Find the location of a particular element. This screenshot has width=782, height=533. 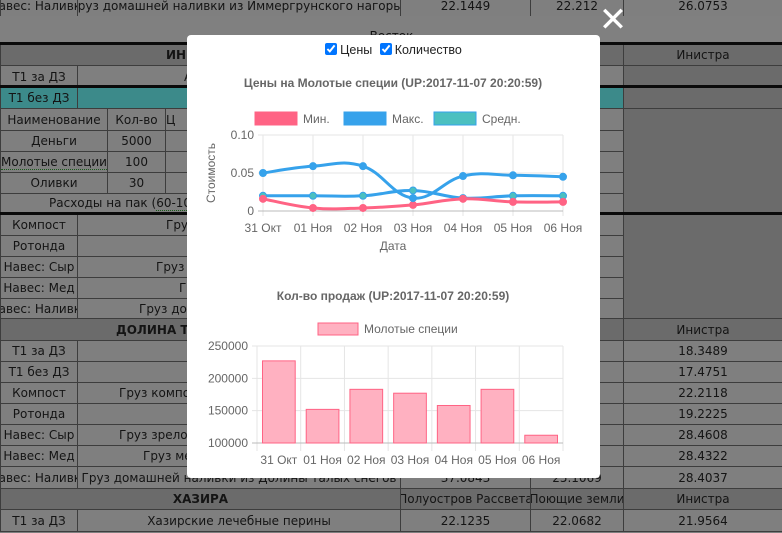

toggle-quantity: Количество is located at coordinates (420, 50).